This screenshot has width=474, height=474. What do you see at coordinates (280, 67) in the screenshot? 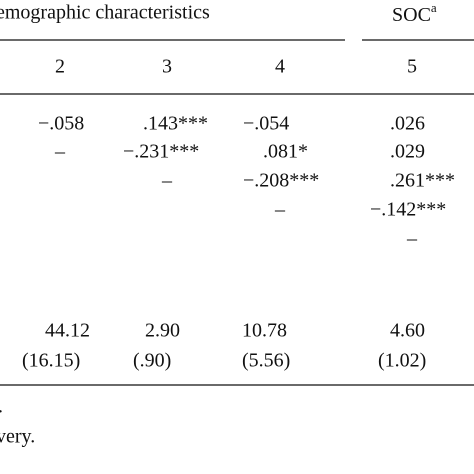
I see `column-header: 4` at bounding box center [280, 67].